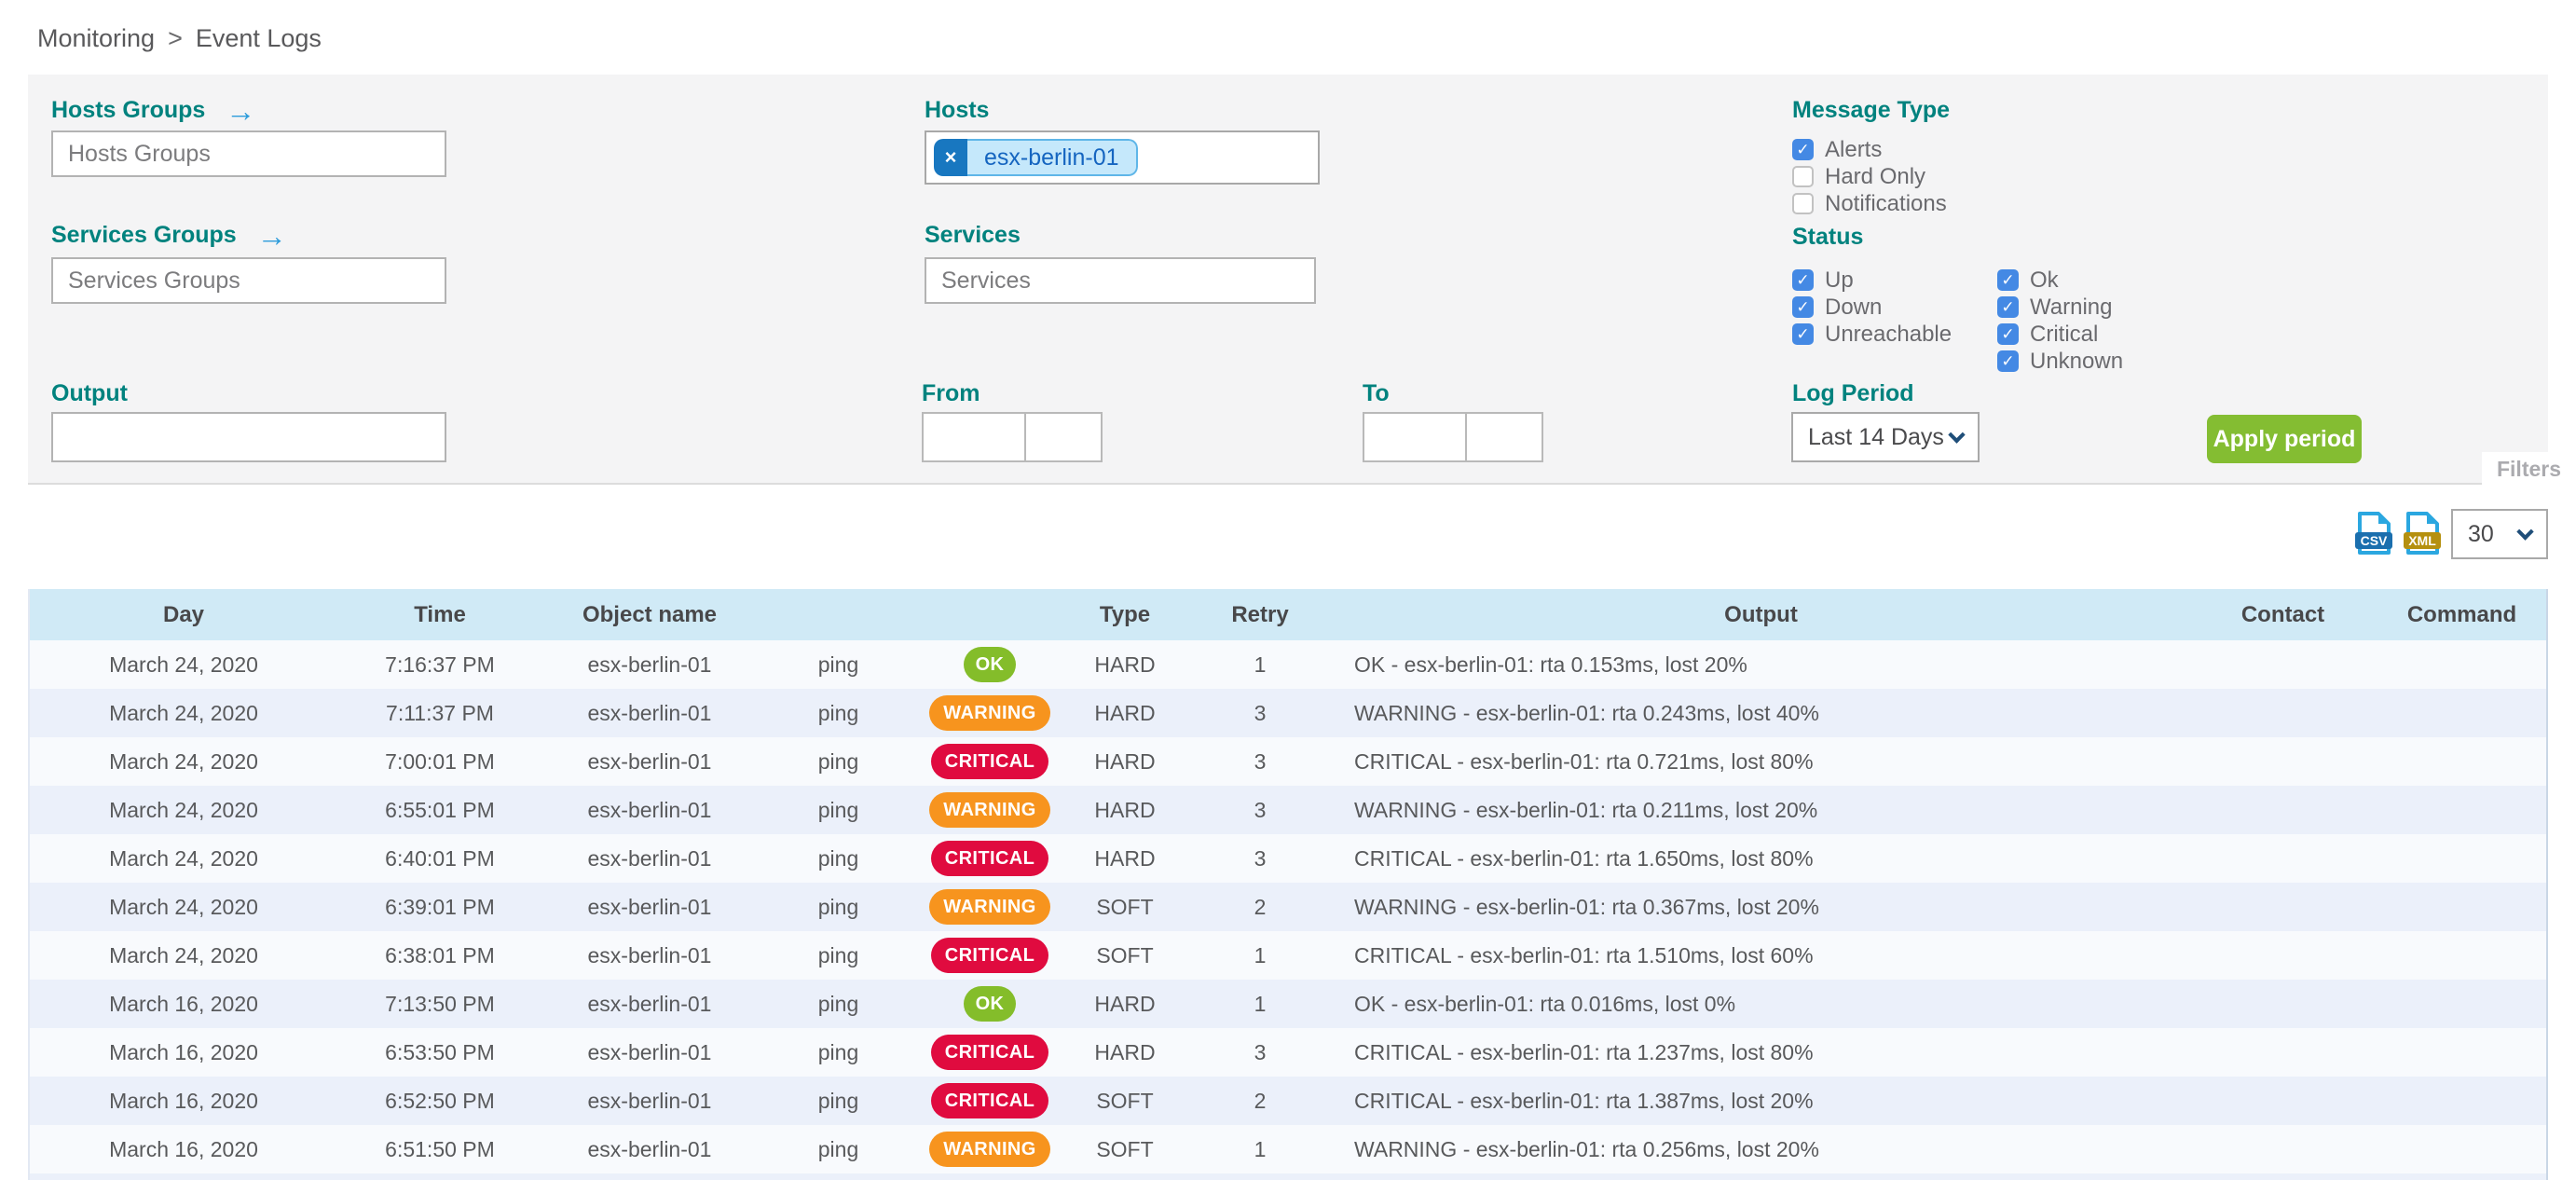 The width and height of the screenshot is (2576, 1180). I want to click on breadcrumb-event-logs: Event Logs, so click(258, 38).